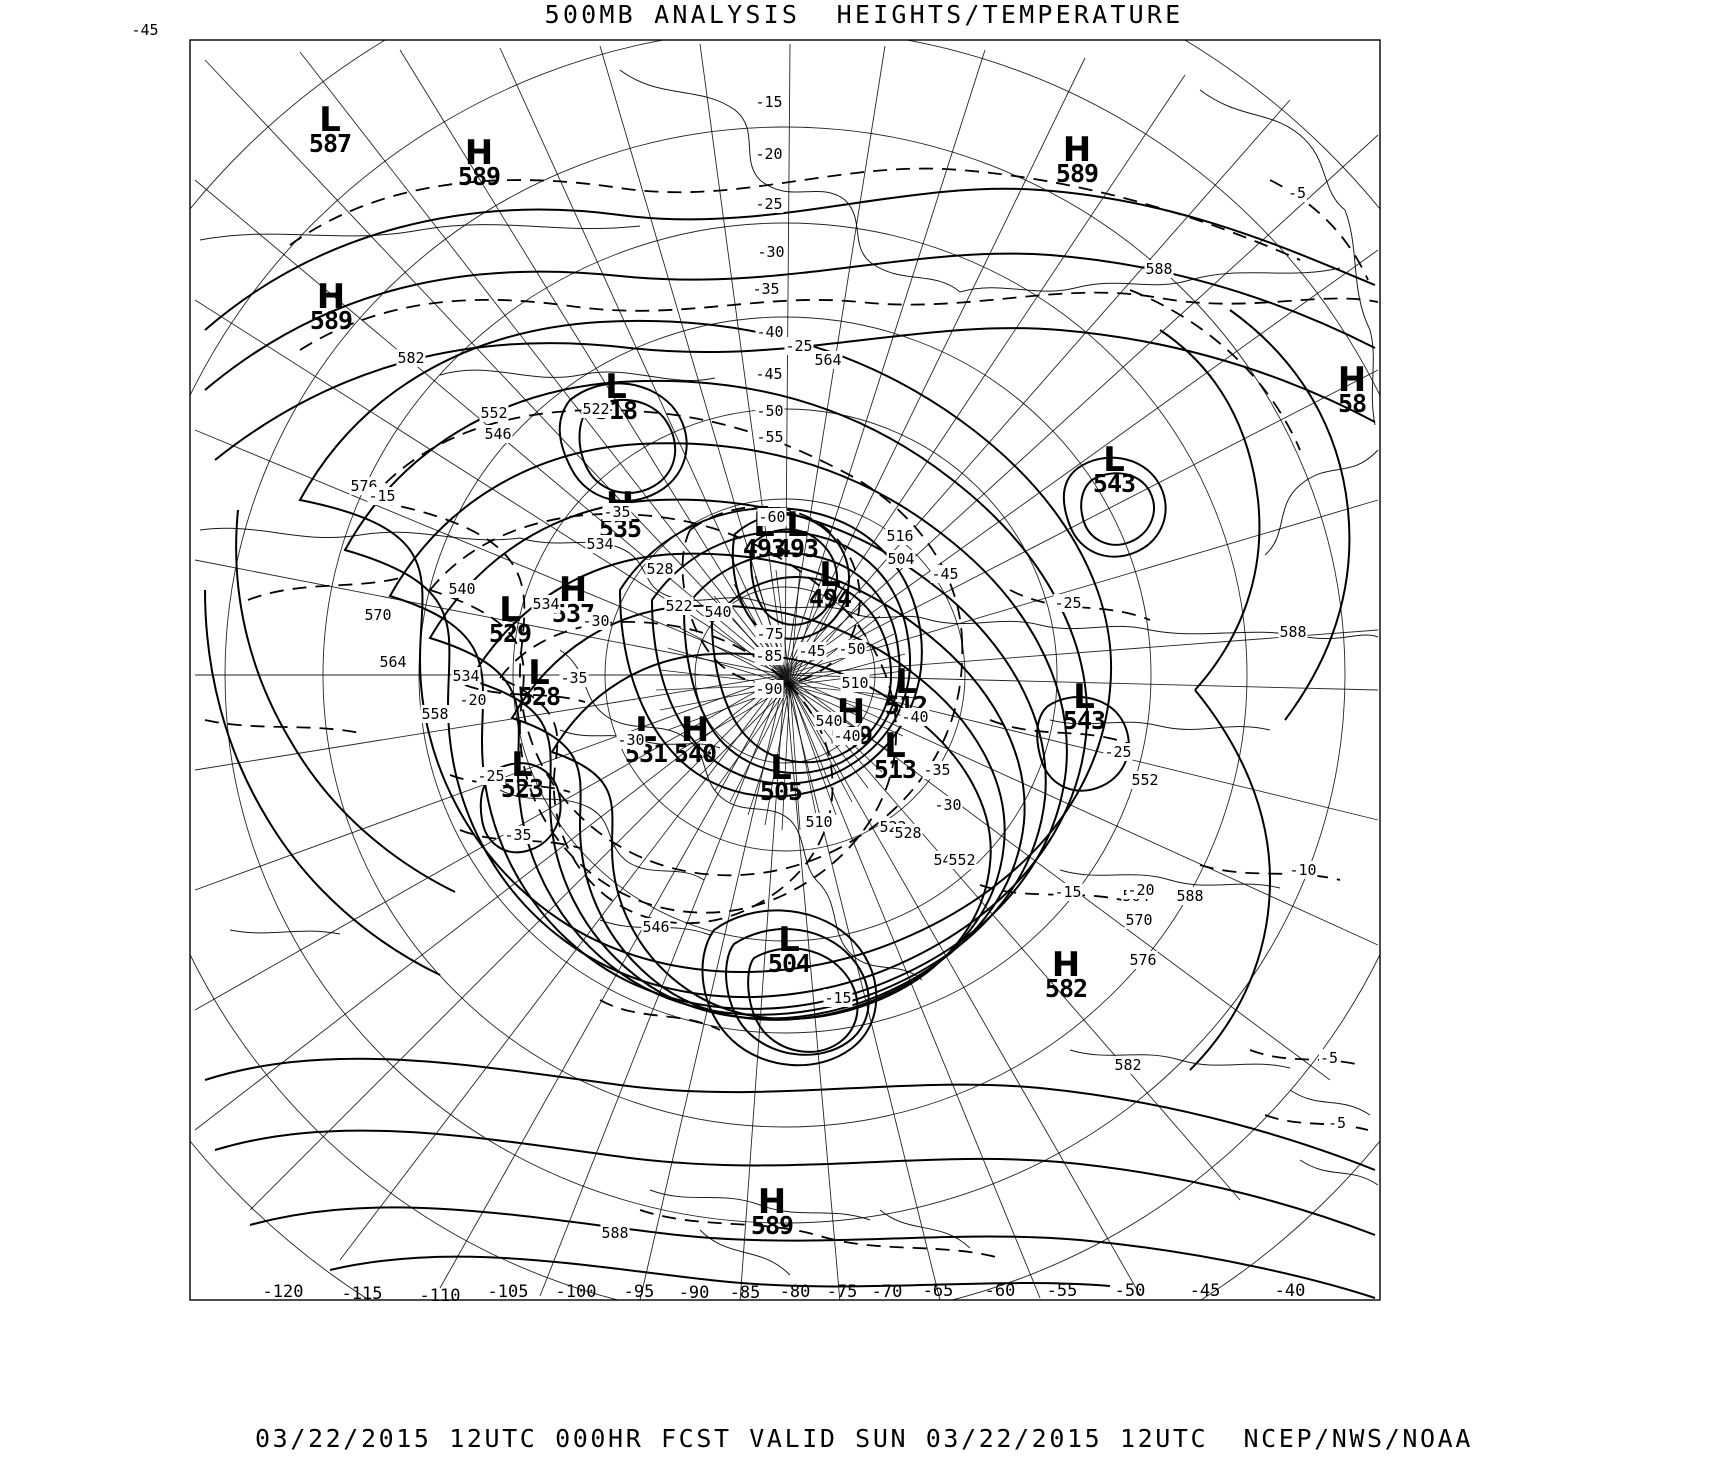 This screenshot has height=1478, width=1728. I want to click on temperature-contour-label: -90, so click(769, 689).